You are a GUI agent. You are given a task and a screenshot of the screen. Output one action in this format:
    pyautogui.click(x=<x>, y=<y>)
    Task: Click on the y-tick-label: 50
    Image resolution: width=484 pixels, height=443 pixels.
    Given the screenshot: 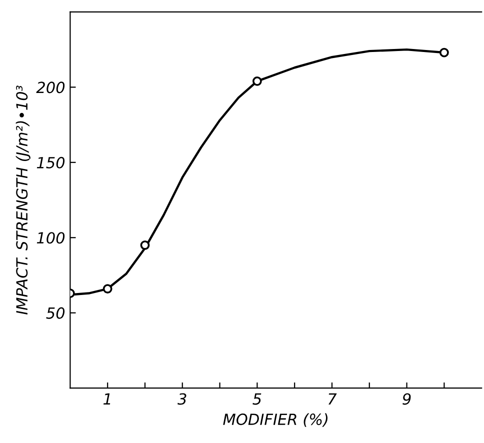 What is the action you would take?
    pyautogui.click(x=55, y=313)
    